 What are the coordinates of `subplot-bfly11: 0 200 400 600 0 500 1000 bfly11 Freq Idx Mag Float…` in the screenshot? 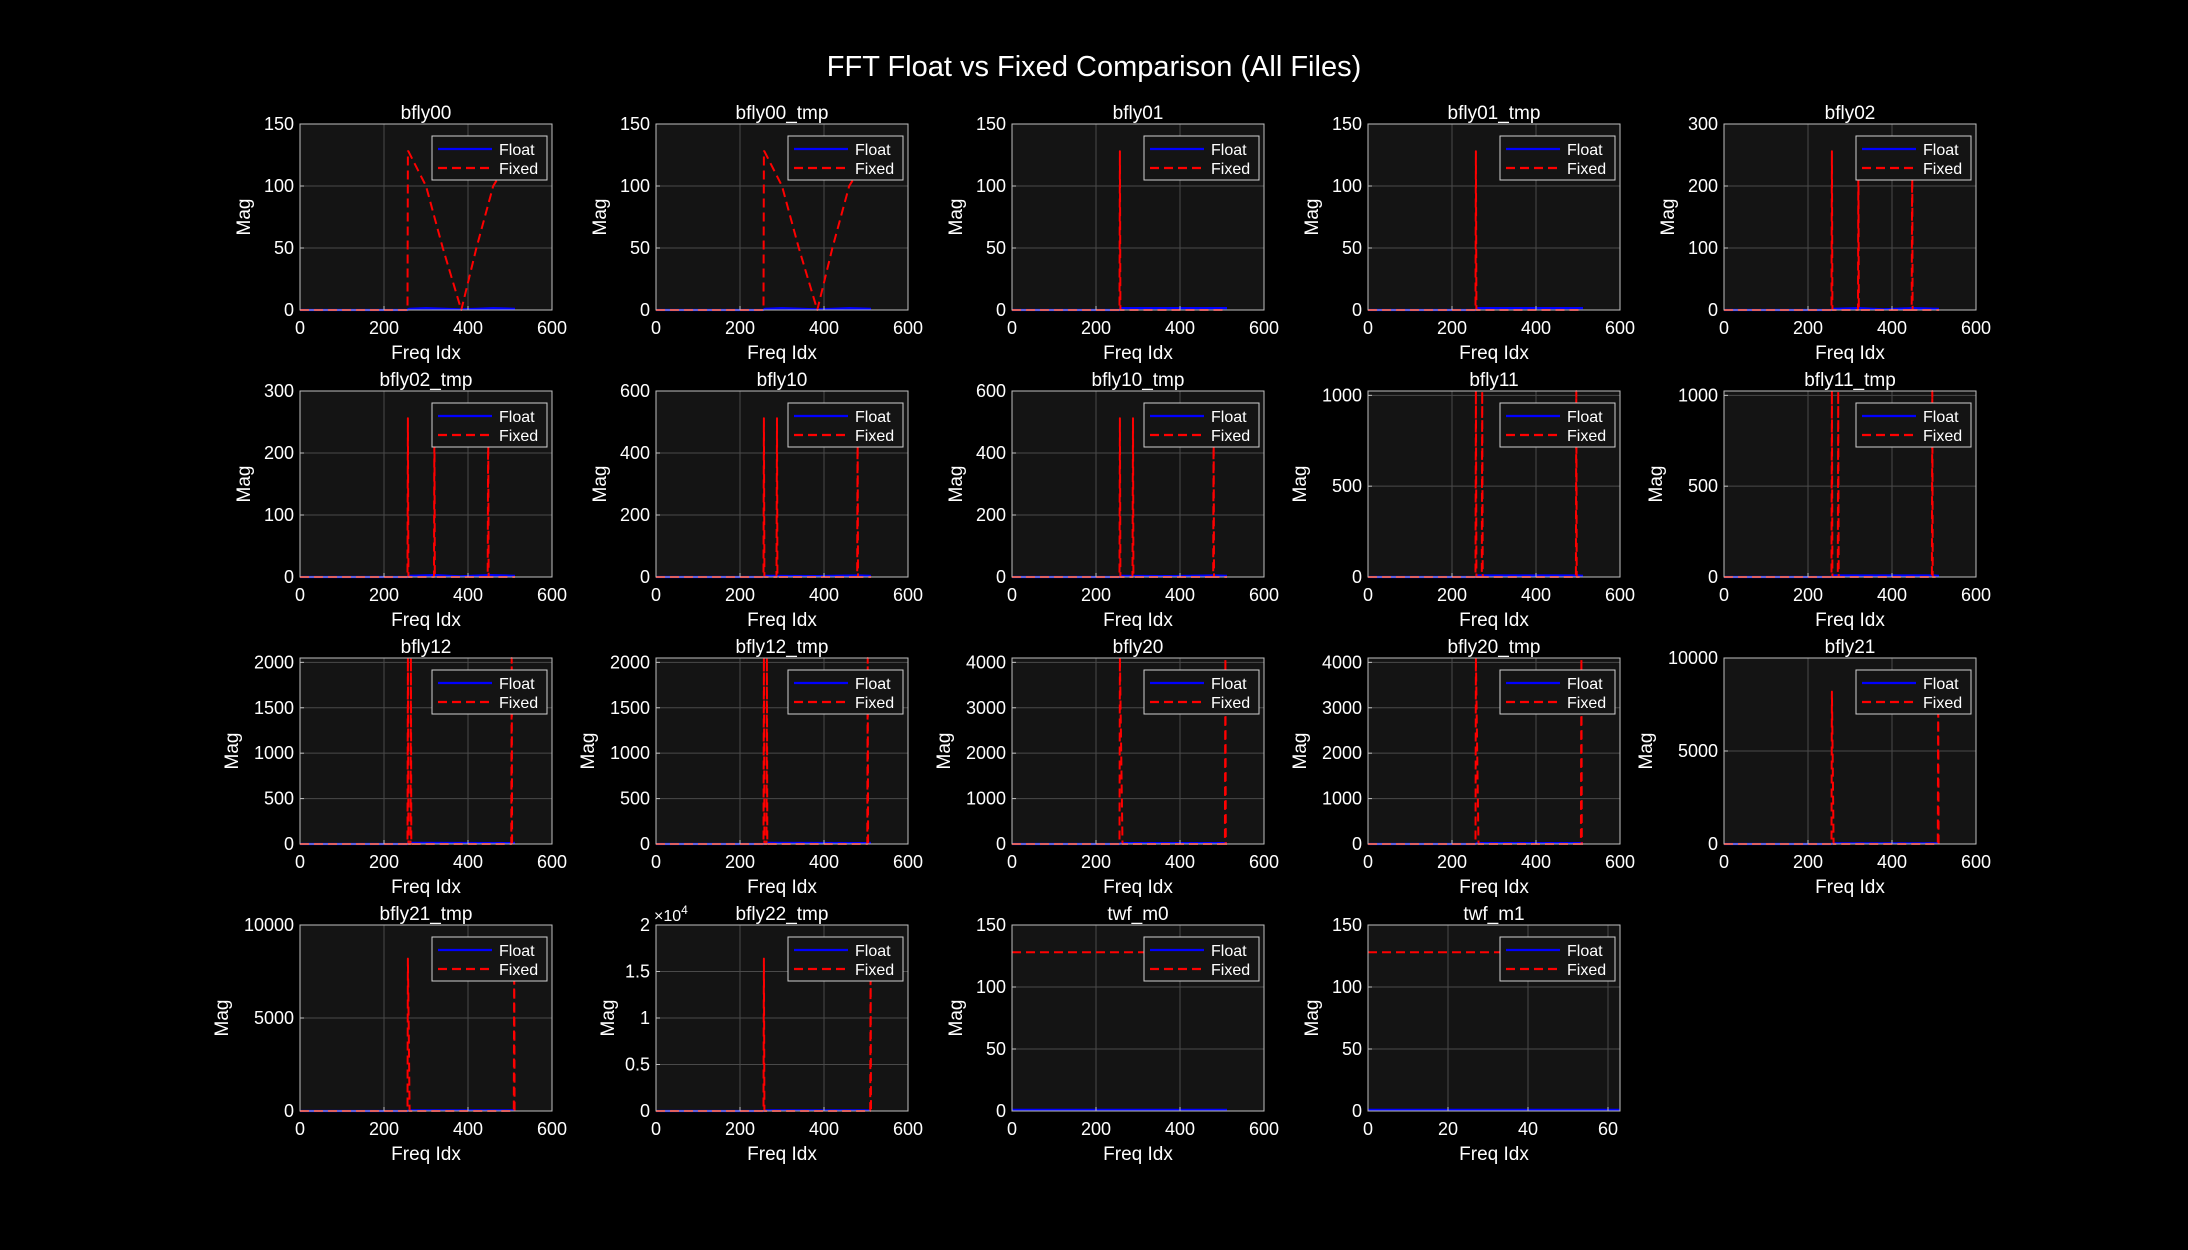 It's located at (1462, 500).